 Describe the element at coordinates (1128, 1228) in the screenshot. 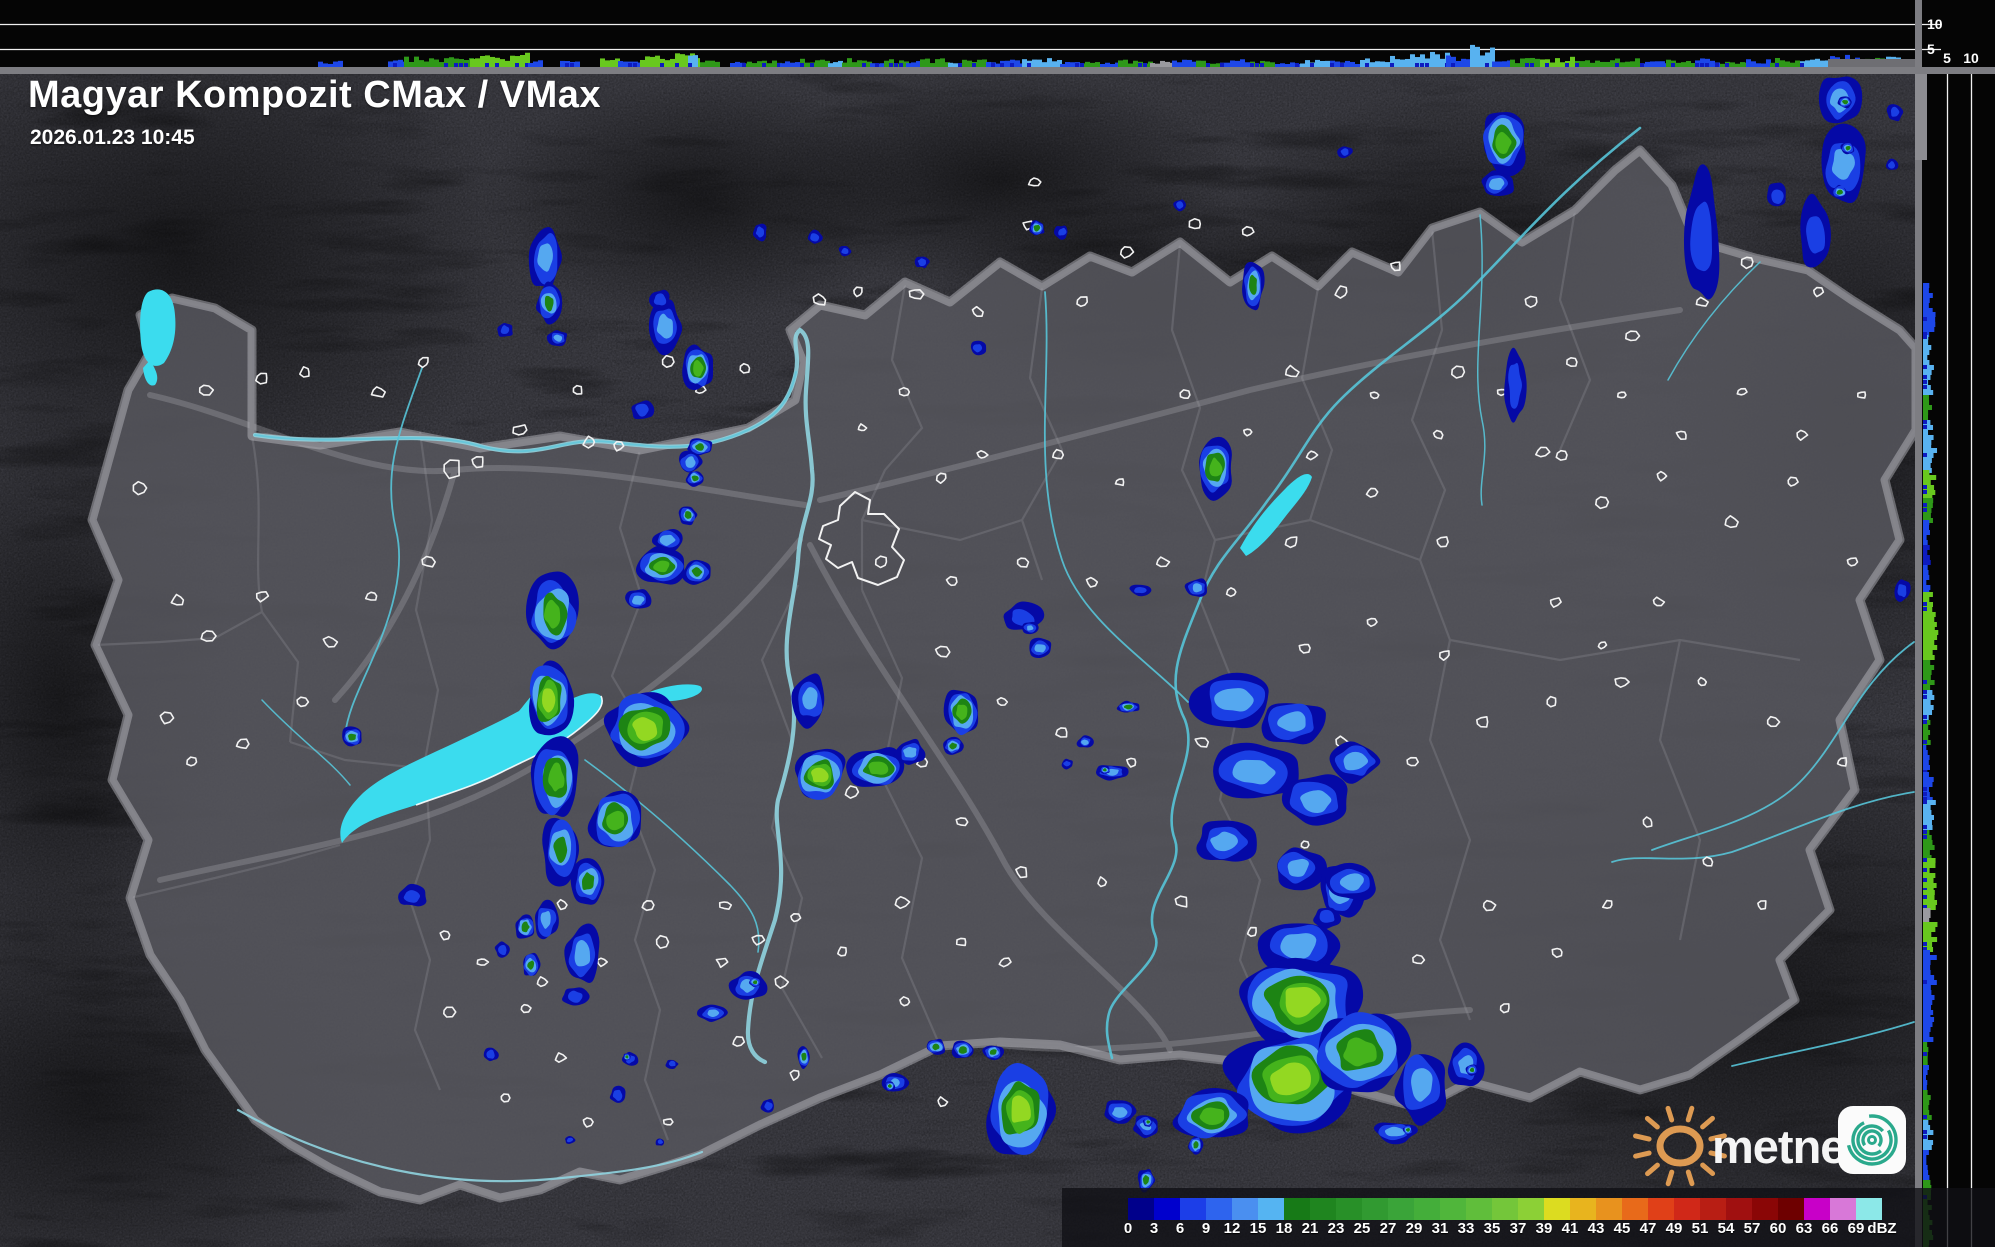

I see `dbz-tick-label: 0` at that location.